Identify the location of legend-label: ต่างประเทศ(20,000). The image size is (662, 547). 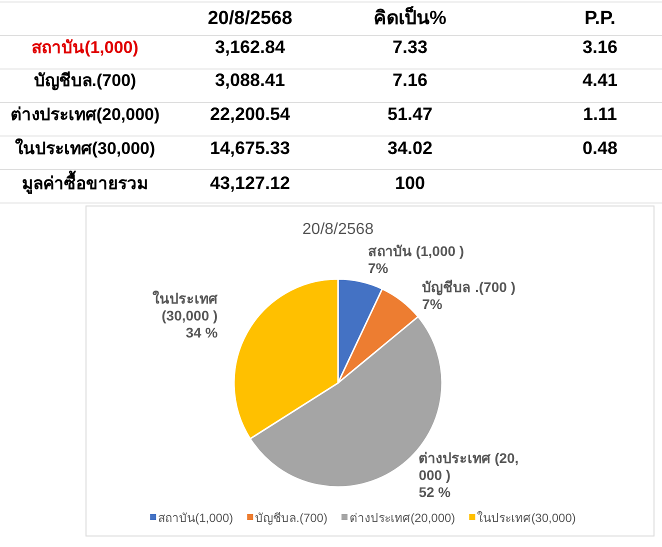
(402, 518).